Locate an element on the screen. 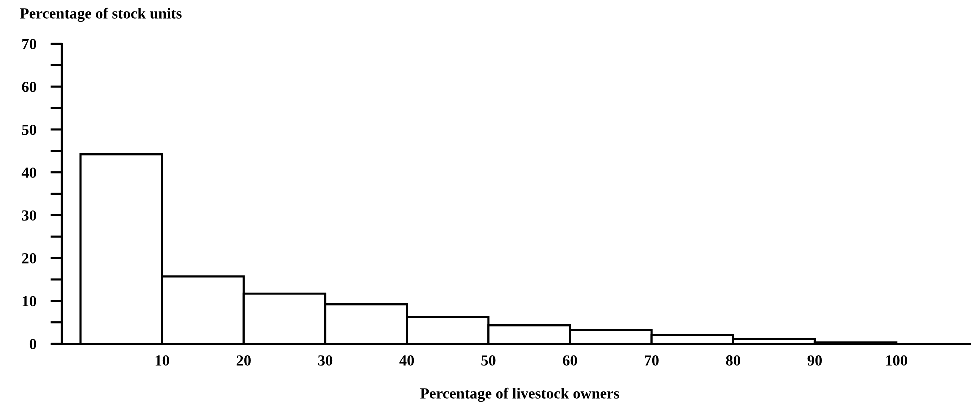 This screenshot has height=408, width=972. y-tick-label: 50 is located at coordinates (29, 130).